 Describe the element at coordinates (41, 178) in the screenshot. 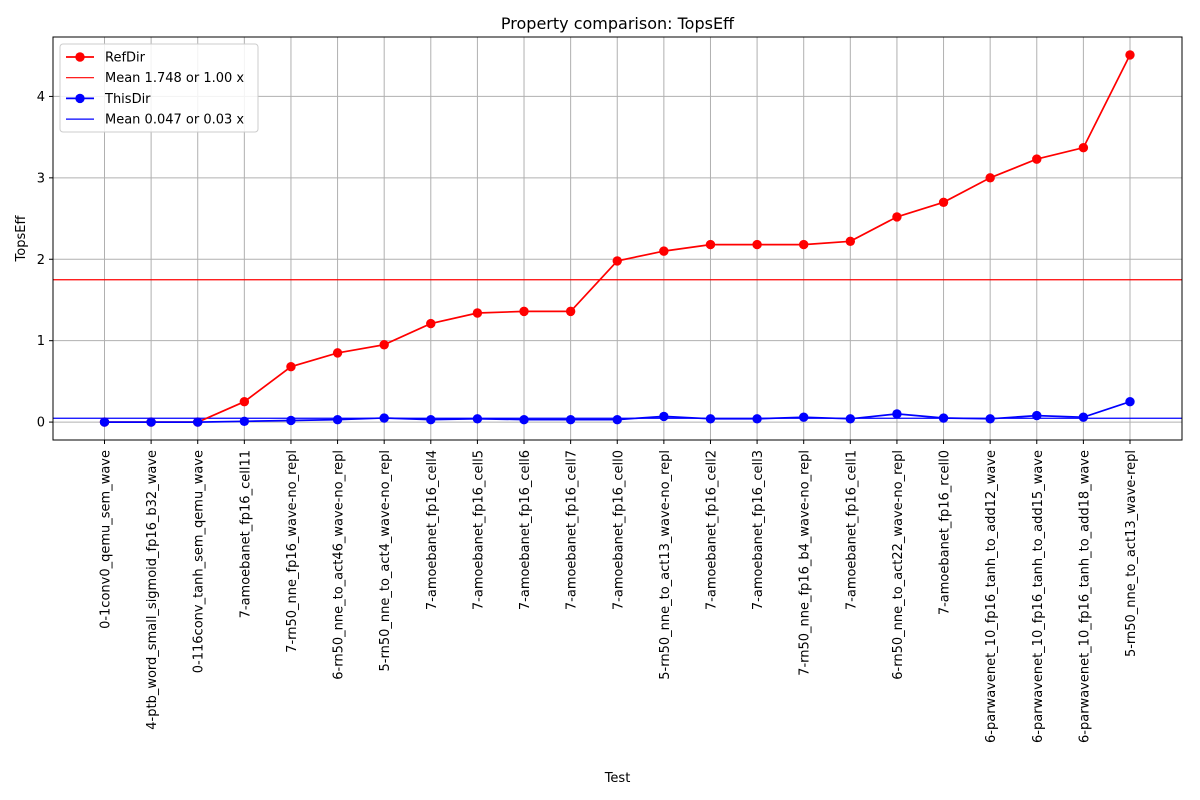

I see `y-tick-label: 3` at that location.